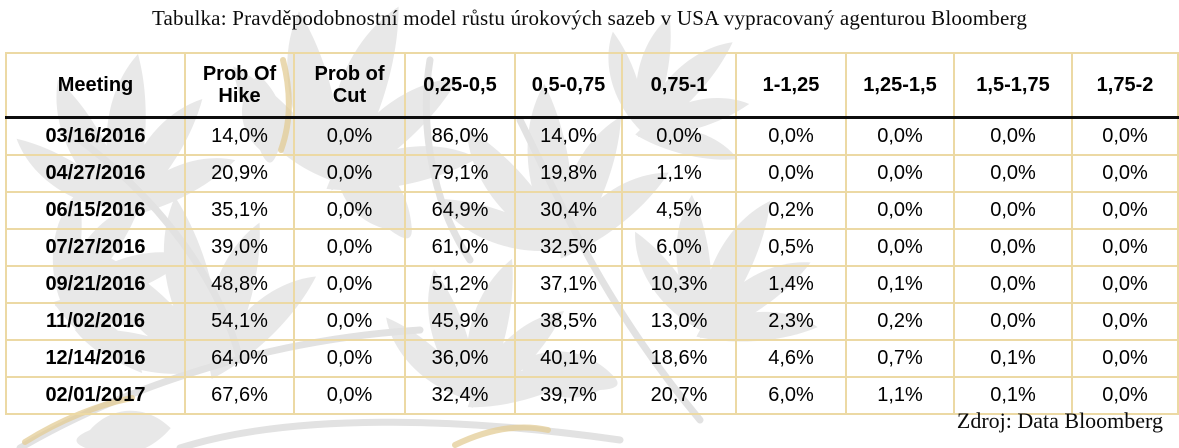 The width and height of the screenshot is (1179, 448). I want to click on probability-value-cell: 64,9%, so click(460, 210).